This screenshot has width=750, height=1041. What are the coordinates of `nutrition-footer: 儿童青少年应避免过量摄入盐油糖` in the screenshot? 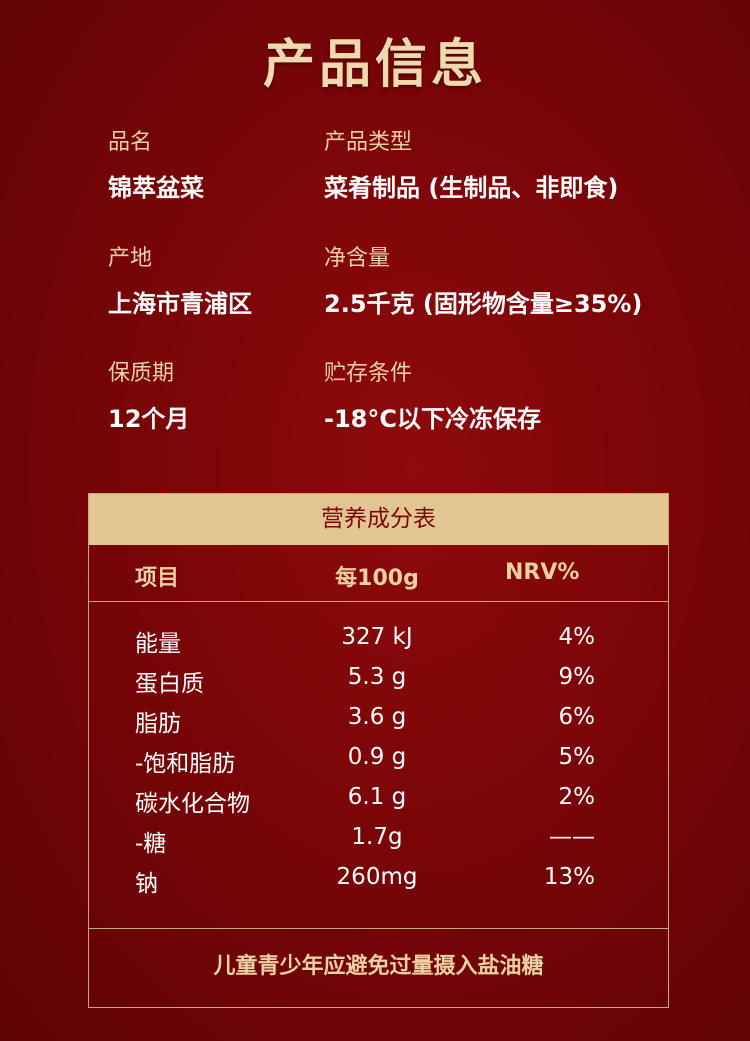 It's located at (378, 966).